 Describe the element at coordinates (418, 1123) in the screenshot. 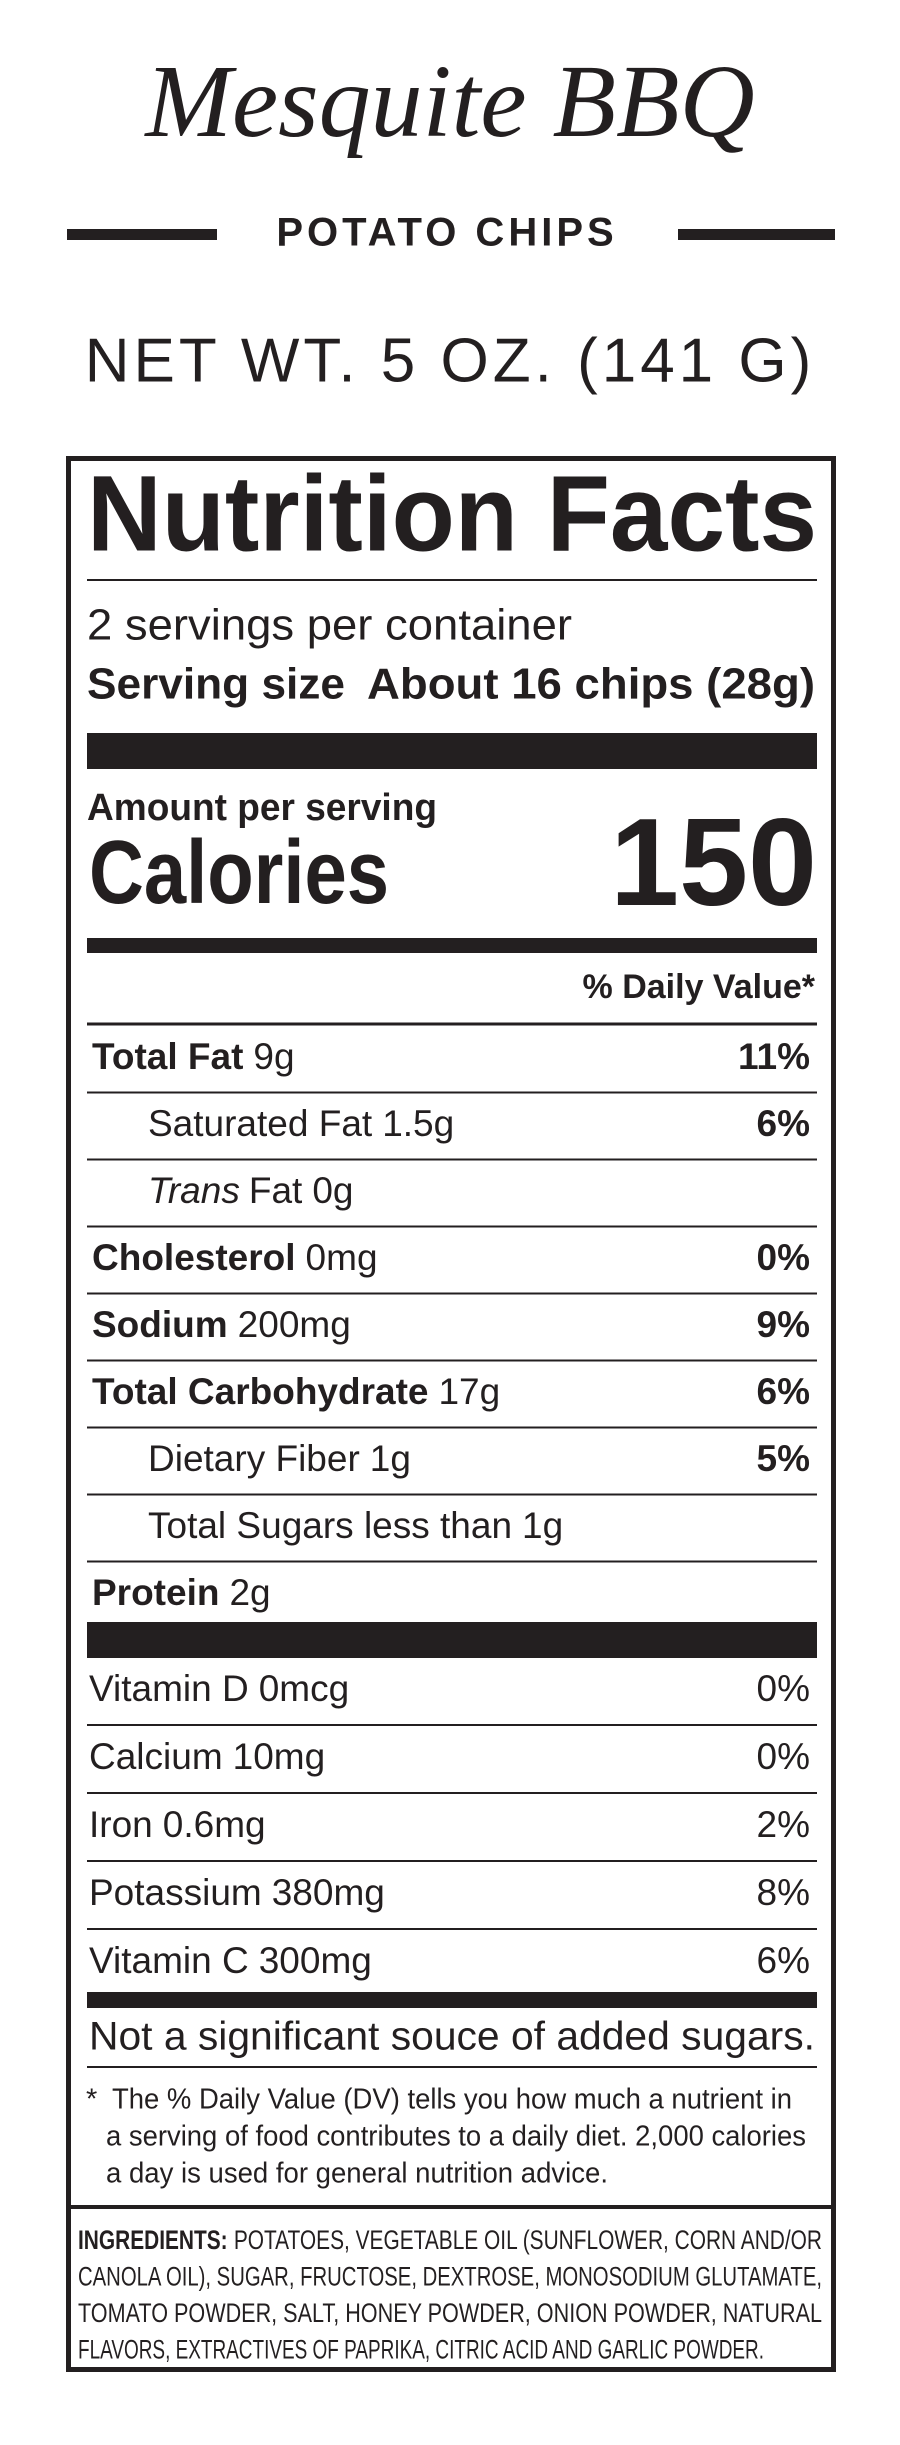

I see `nutrient-amount: 1.5g` at that location.